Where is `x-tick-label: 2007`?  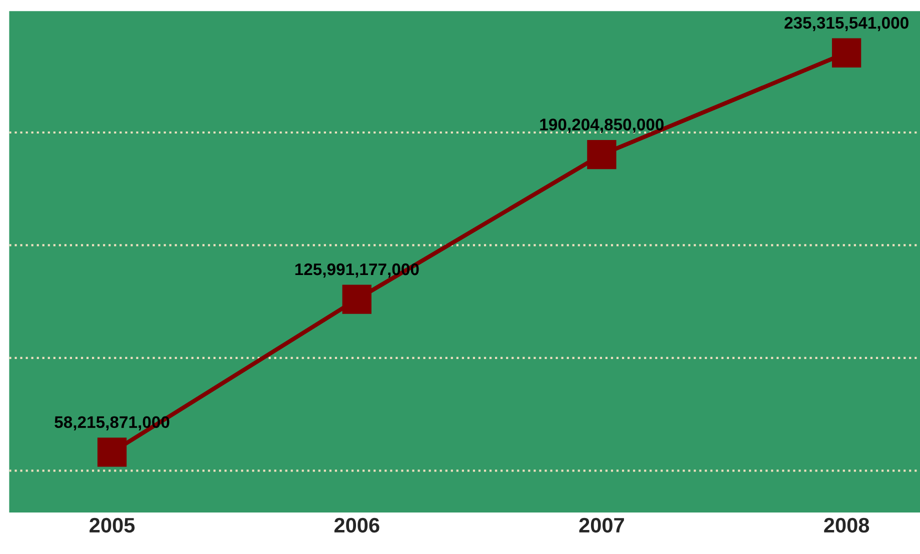
x-tick-label: 2007 is located at coordinates (601, 525).